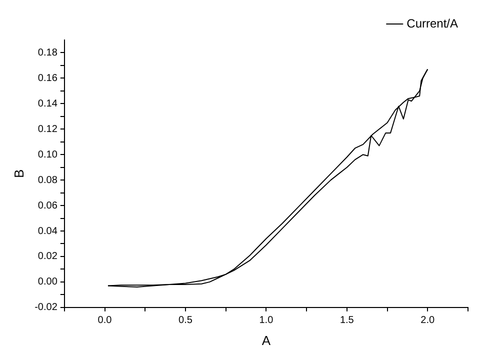 Image resolution: width=496 pixels, height=361 pixels. Describe the element at coordinates (347, 320) in the screenshot. I see `x-tick-label: 1.5` at that location.